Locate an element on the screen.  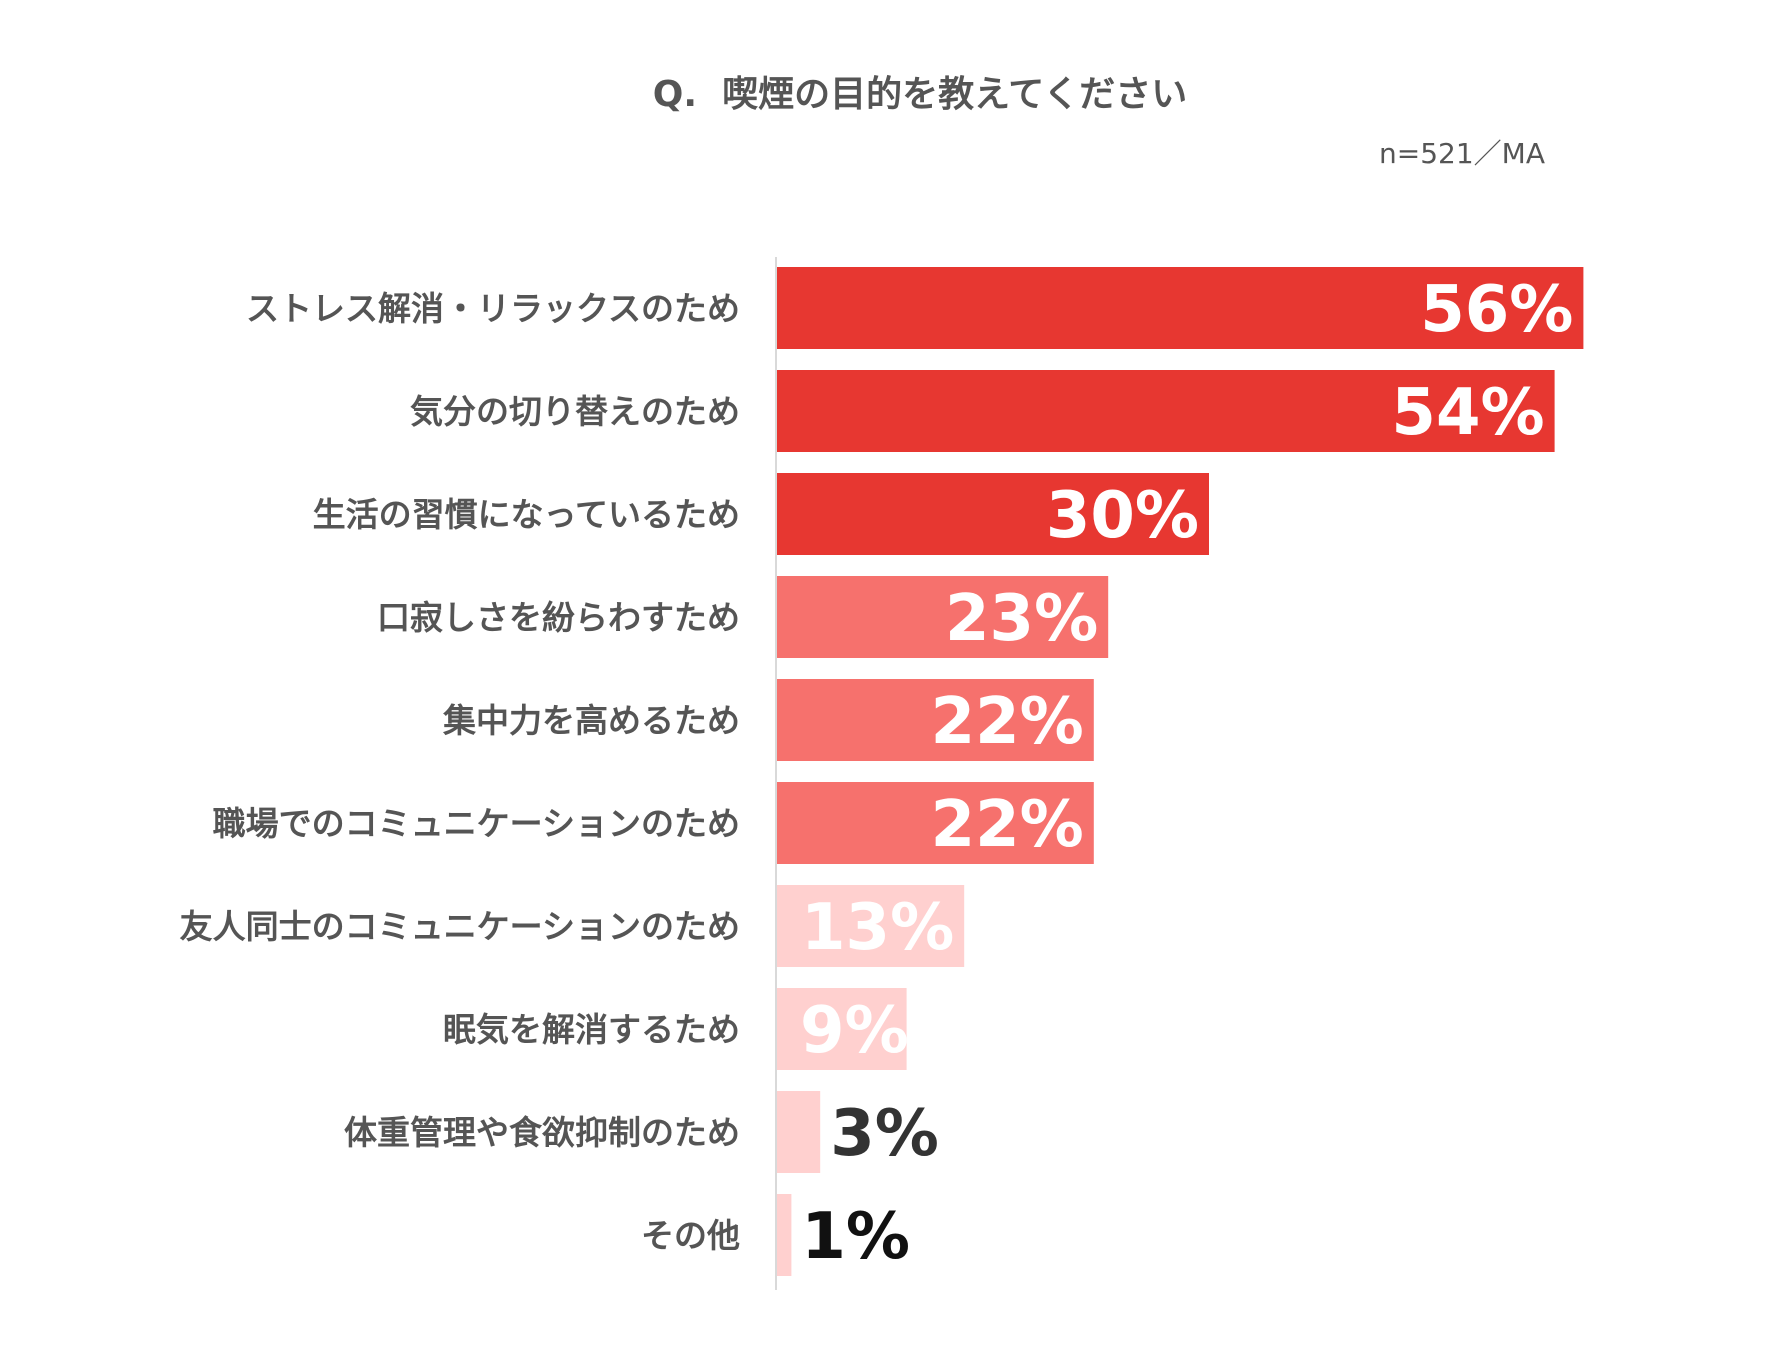
value-label: 54% is located at coordinates (1467, 413).